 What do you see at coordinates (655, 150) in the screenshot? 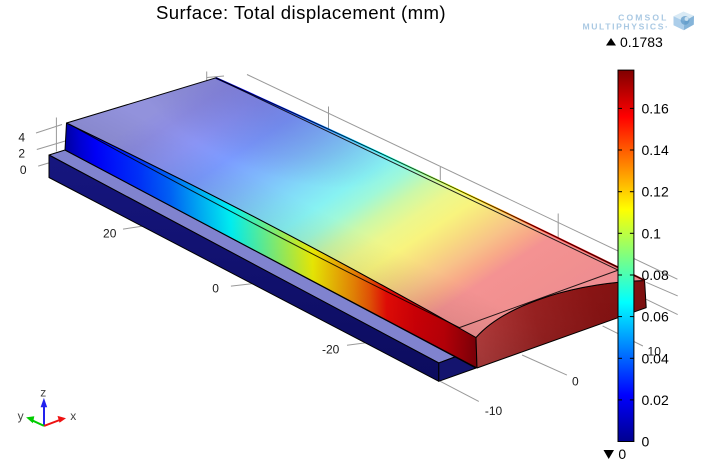
I see `svg-text: 0.14` at bounding box center [655, 150].